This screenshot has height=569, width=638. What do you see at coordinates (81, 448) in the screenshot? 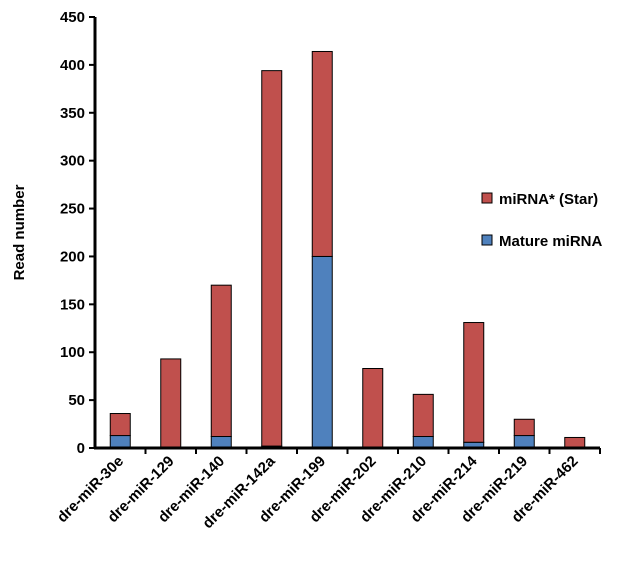
I see `y-tick-label: 0` at bounding box center [81, 448].